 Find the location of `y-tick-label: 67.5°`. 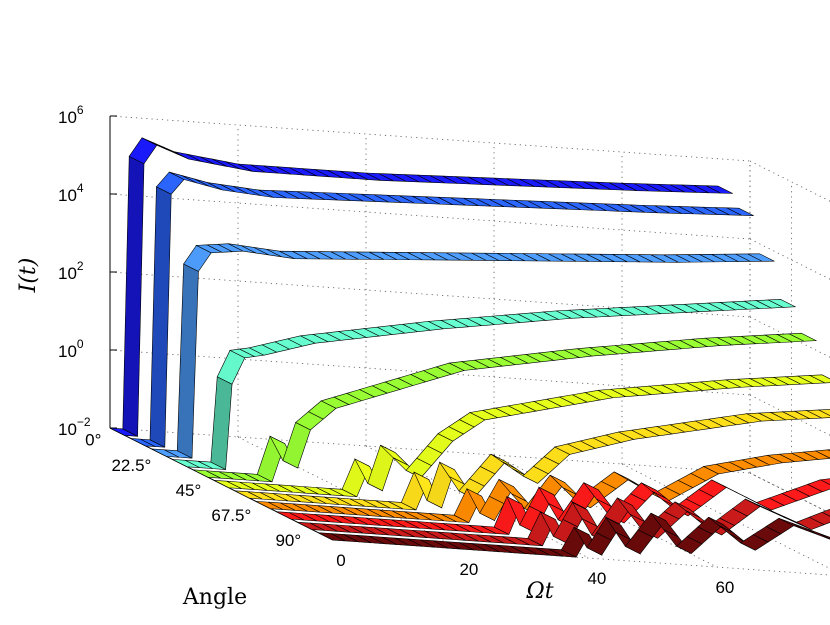

y-tick-label: 67.5° is located at coordinates (231, 515).